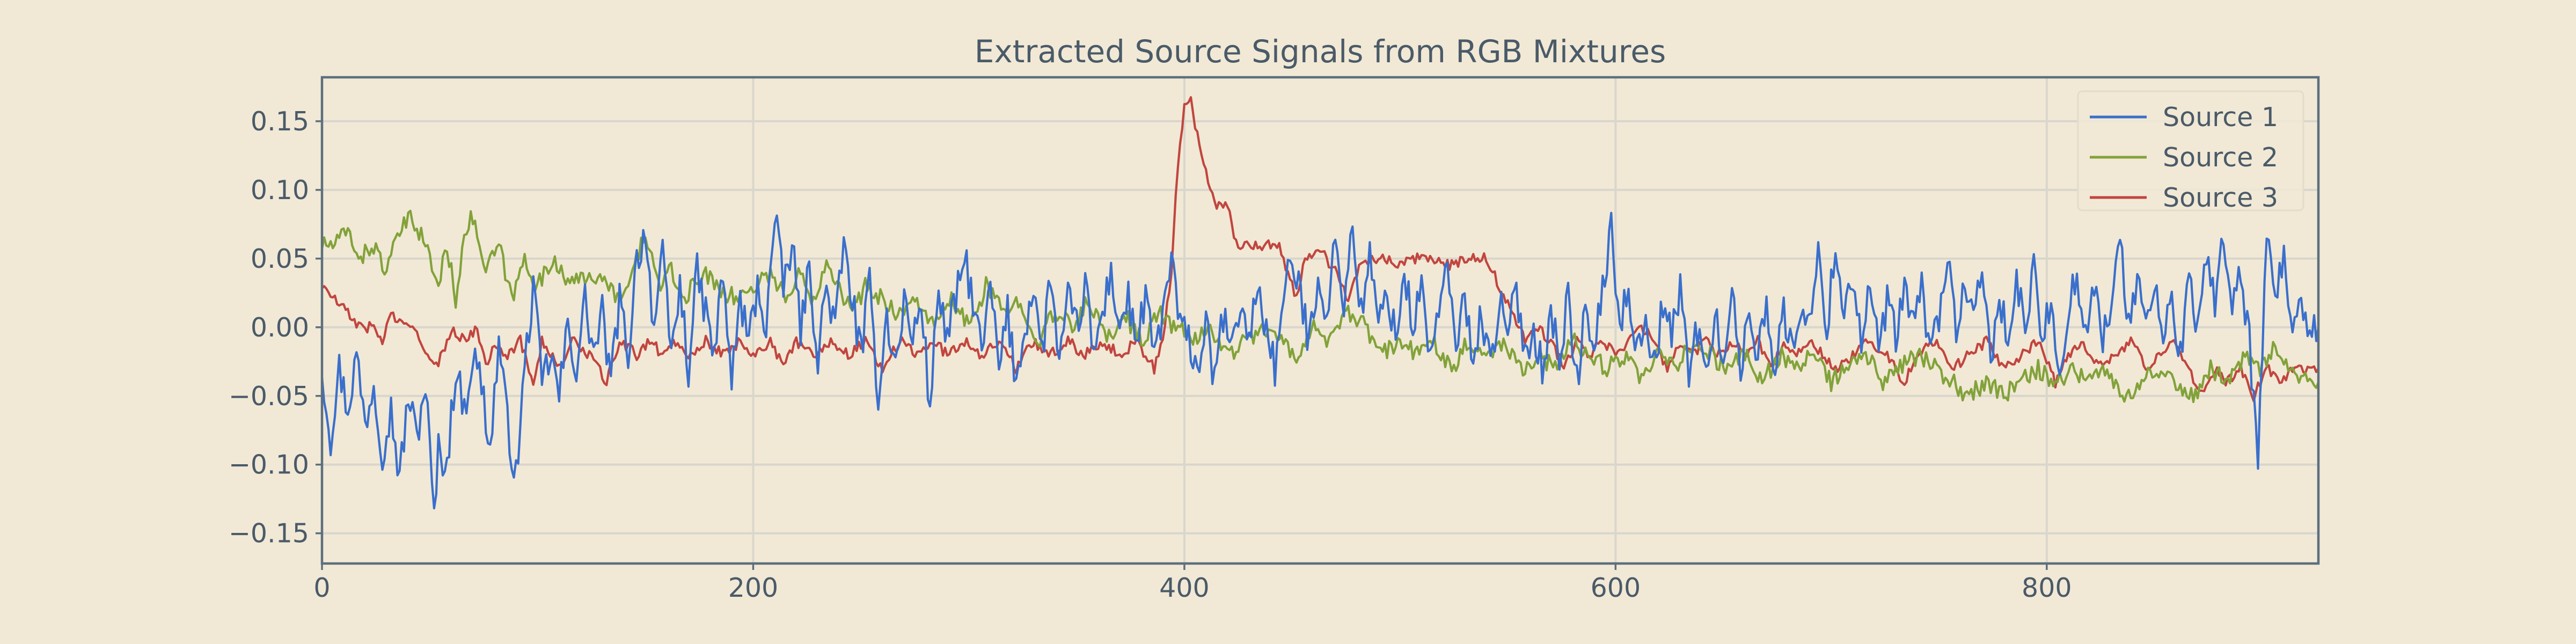 This screenshot has width=2576, height=644. What do you see at coordinates (2220, 157) in the screenshot?
I see `legend-label-2: Source 2` at bounding box center [2220, 157].